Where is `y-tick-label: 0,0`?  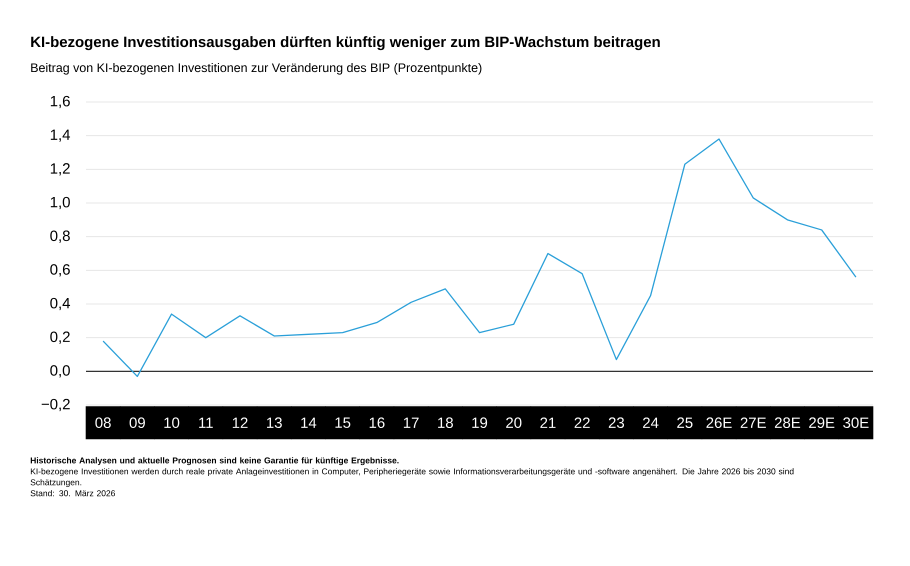
y-tick-label: 0,0 is located at coordinates (60, 371).